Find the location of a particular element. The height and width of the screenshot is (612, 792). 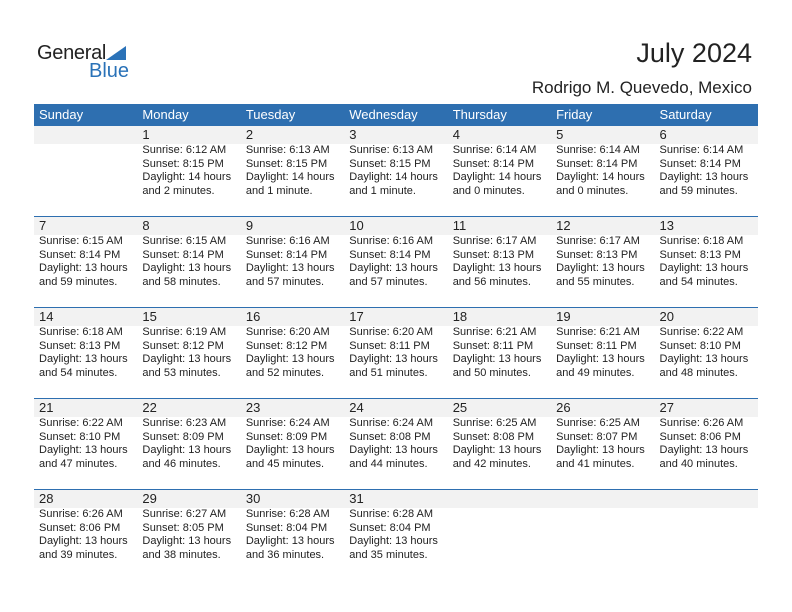

logo-text-blue: Blue is located at coordinates (109, 71).